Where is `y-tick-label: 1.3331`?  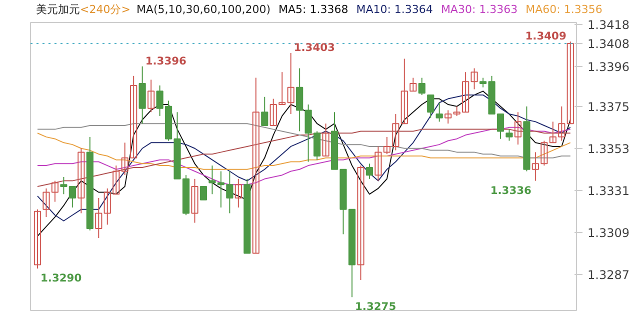 y-tick-label: 1.3331 is located at coordinates (609, 191).